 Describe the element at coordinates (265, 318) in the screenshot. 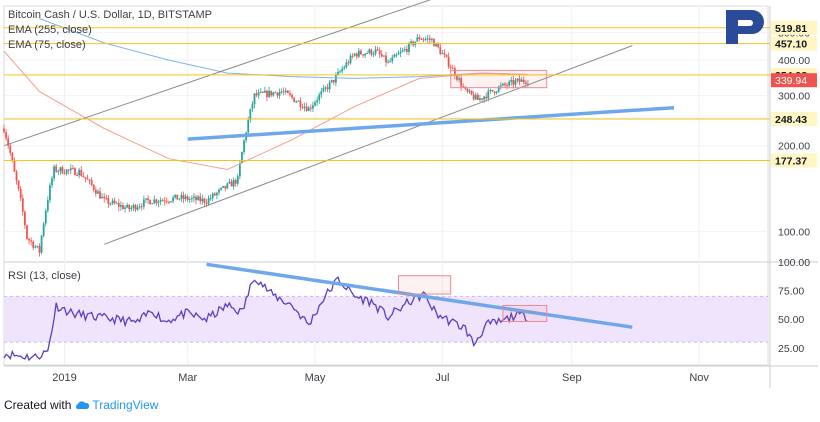

I see `rsi-line` at that location.